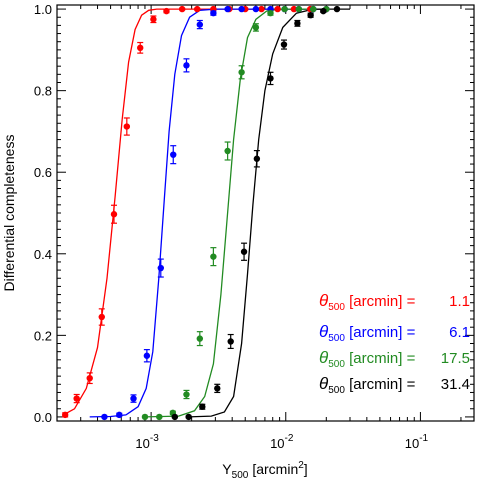  I want to click on y-tick-label: 1.0, so click(43, 9).